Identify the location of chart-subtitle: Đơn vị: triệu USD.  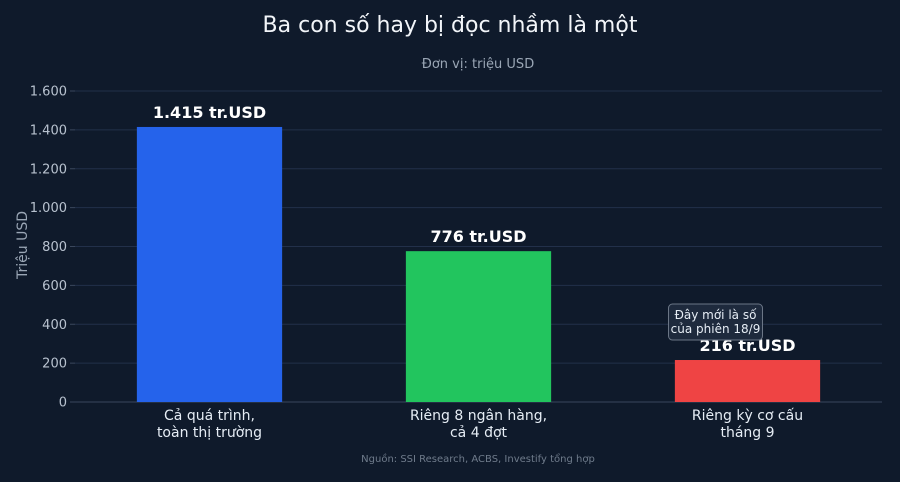
(478, 64).